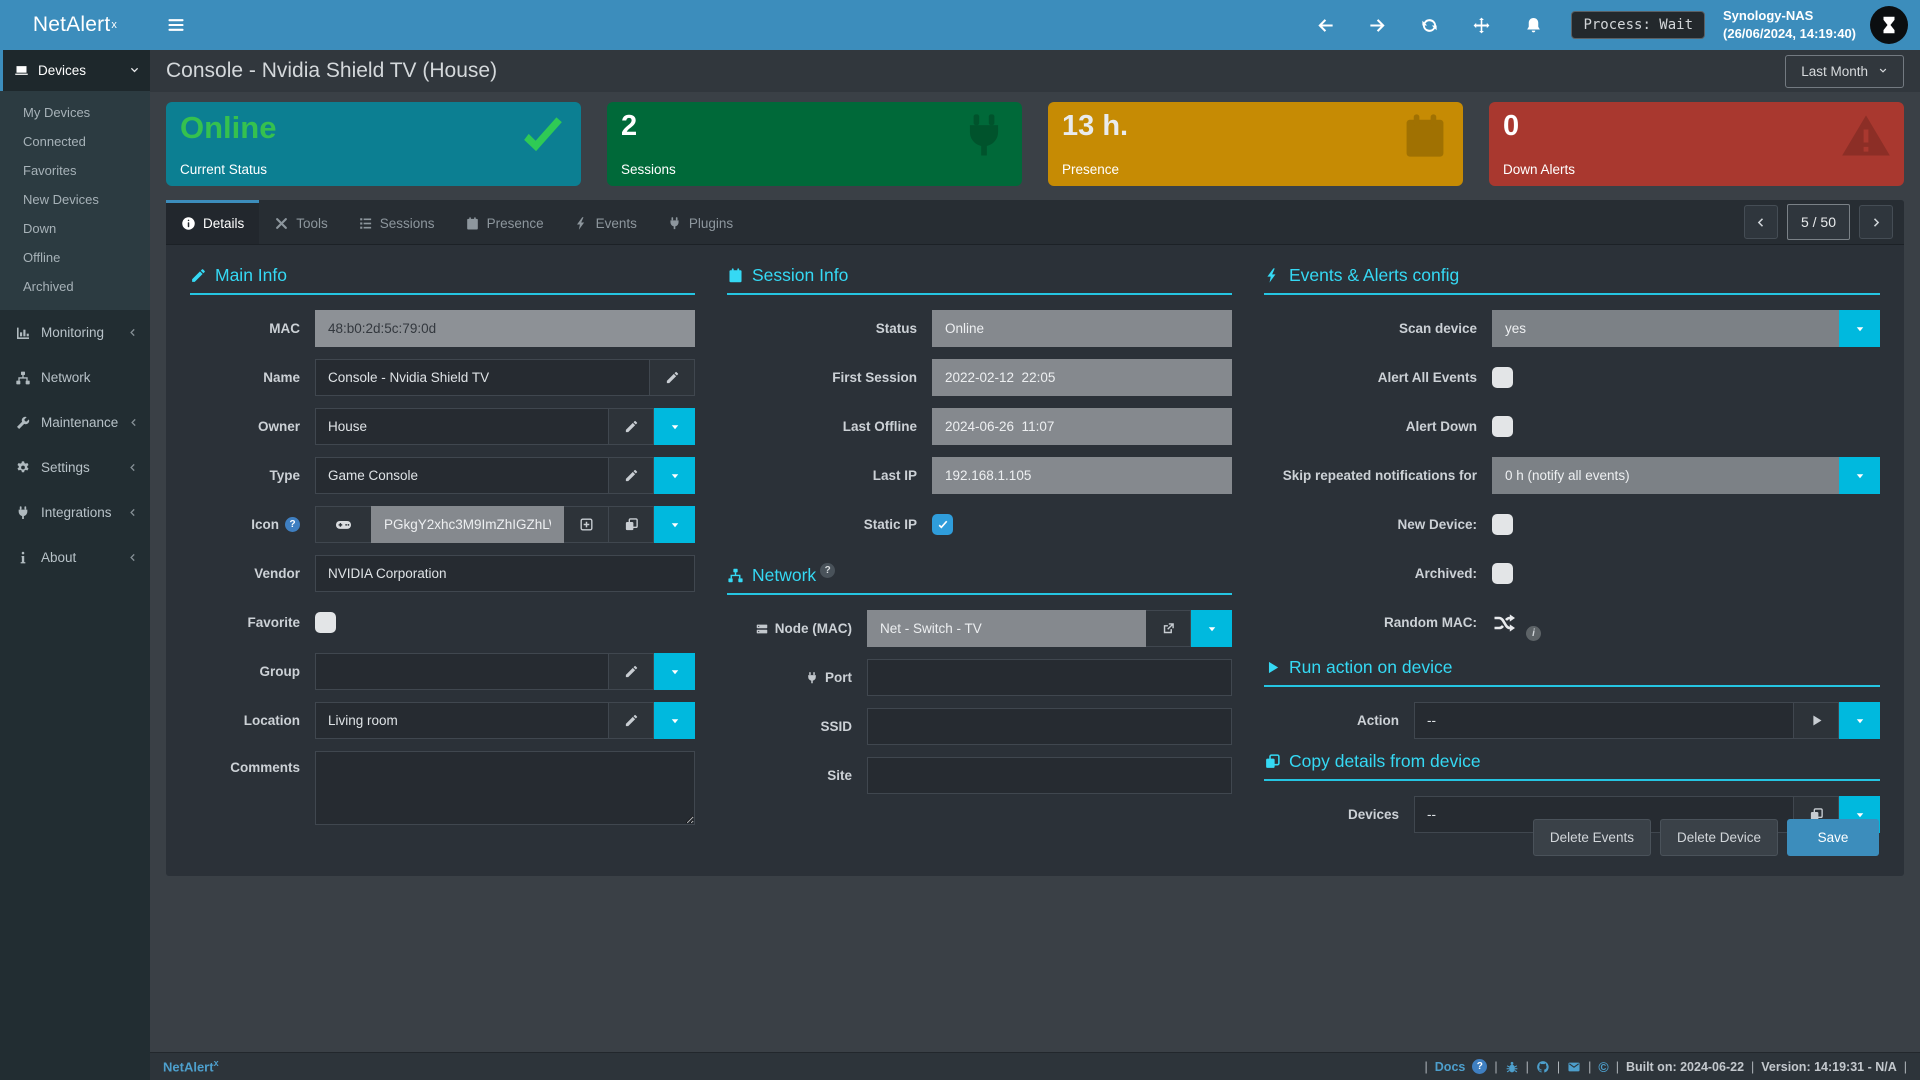 This screenshot has height=1080, width=1920. I want to click on sidebar-item-monitoring: Monitoring, so click(75, 332).